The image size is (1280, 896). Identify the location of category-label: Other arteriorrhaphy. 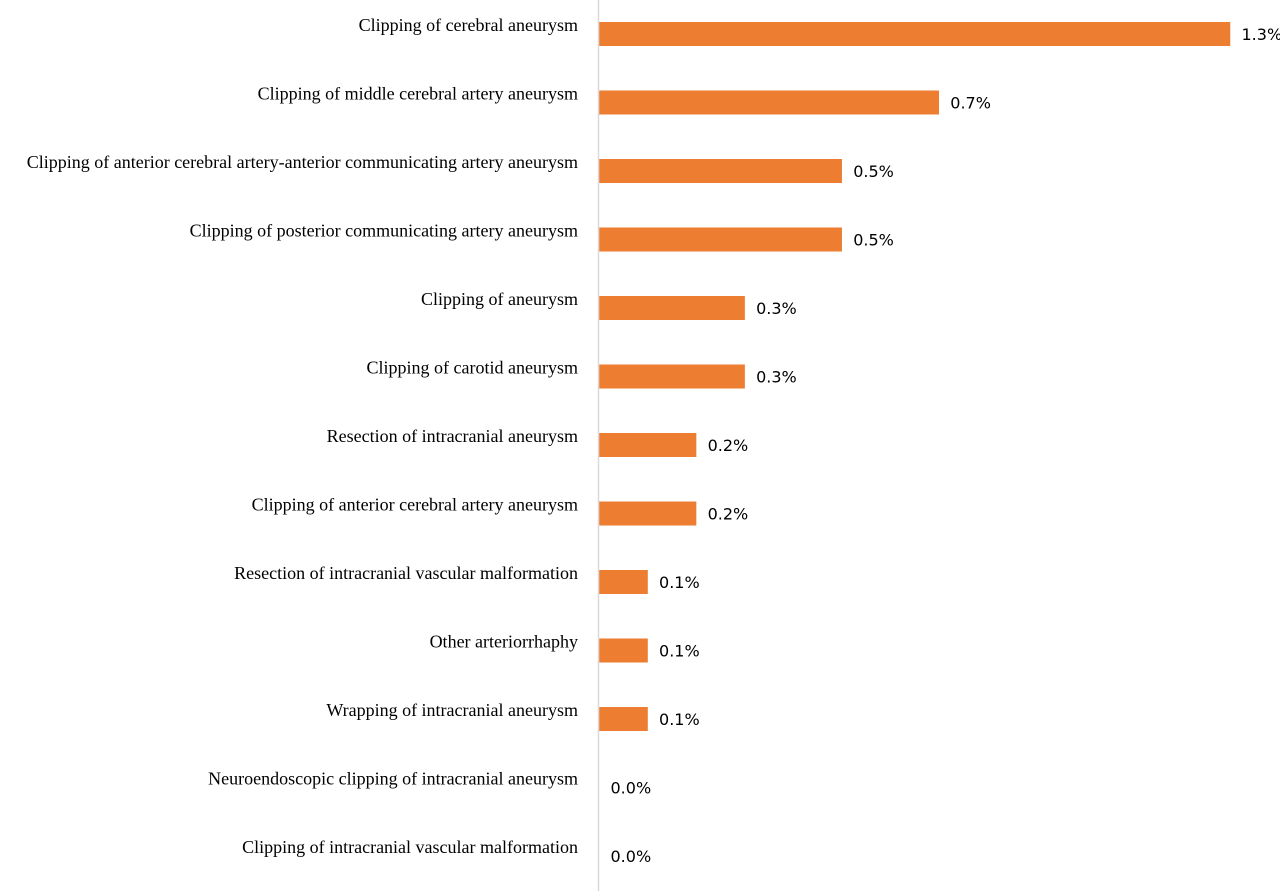
(504, 642).